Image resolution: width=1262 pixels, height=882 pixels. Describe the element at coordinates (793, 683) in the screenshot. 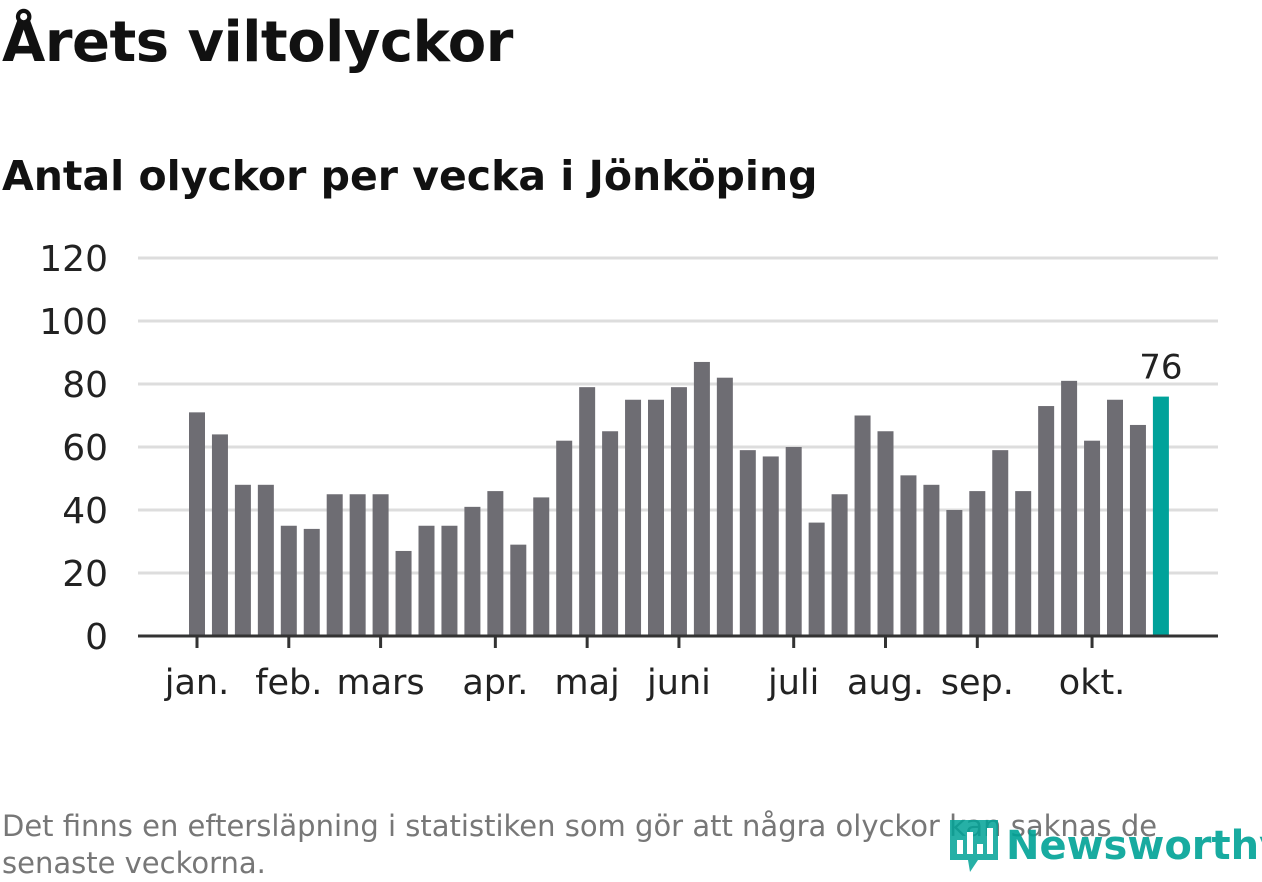

I see `x-tick-label: juli` at that location.